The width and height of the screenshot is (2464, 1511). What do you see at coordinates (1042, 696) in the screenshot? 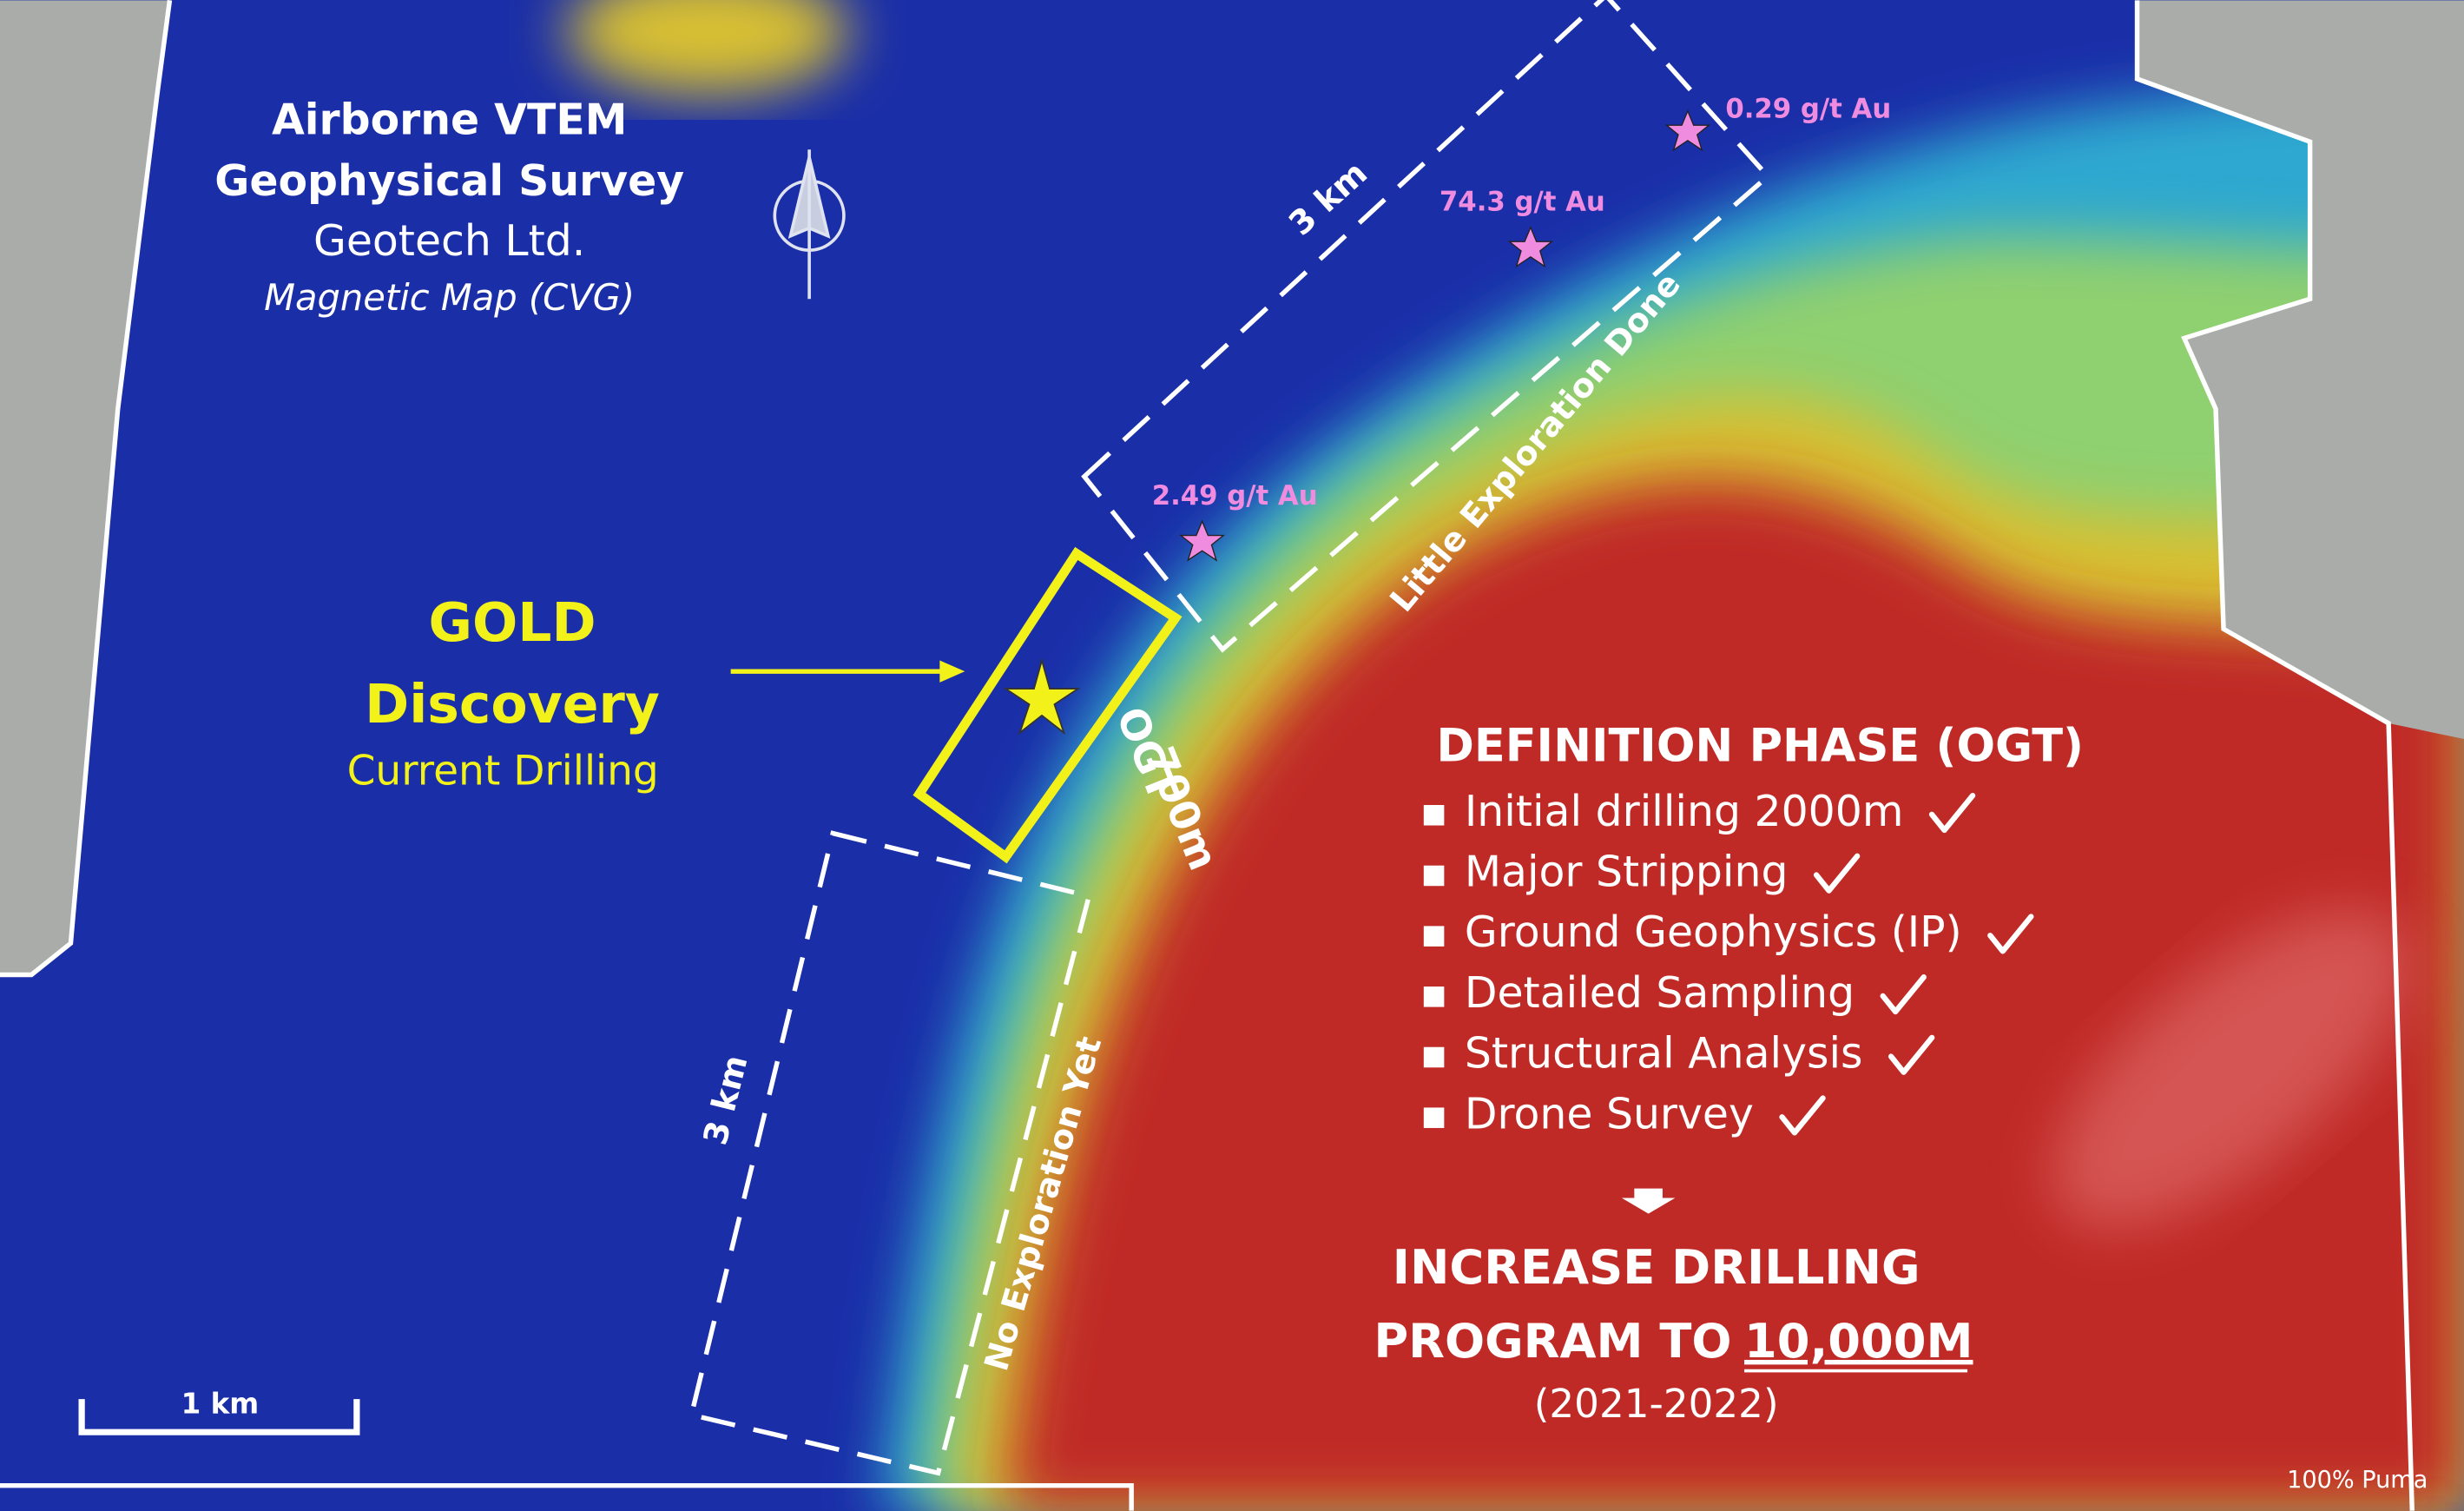
I see `gold-star` at bounding box center [1042, 696].